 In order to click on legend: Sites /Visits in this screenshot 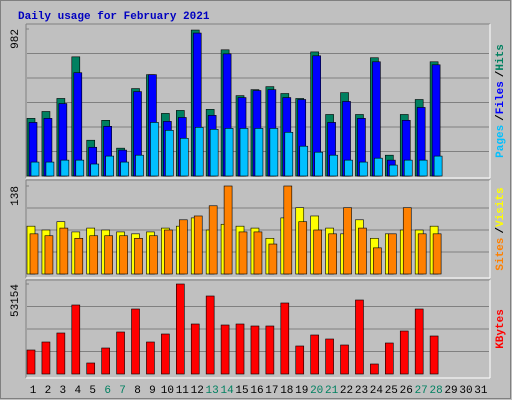, I will do `click(501, 228)`.